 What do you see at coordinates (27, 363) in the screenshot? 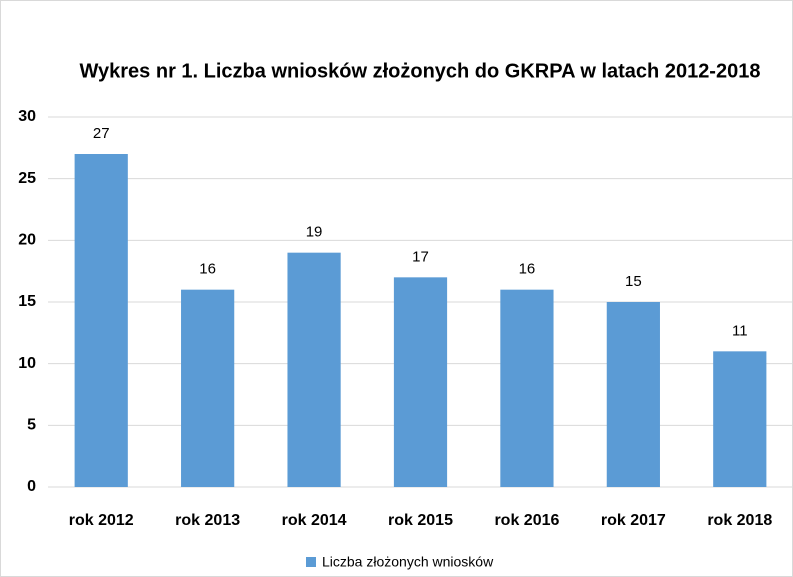
I see `y-tick-label: 10` at bounding box center [27, 363].